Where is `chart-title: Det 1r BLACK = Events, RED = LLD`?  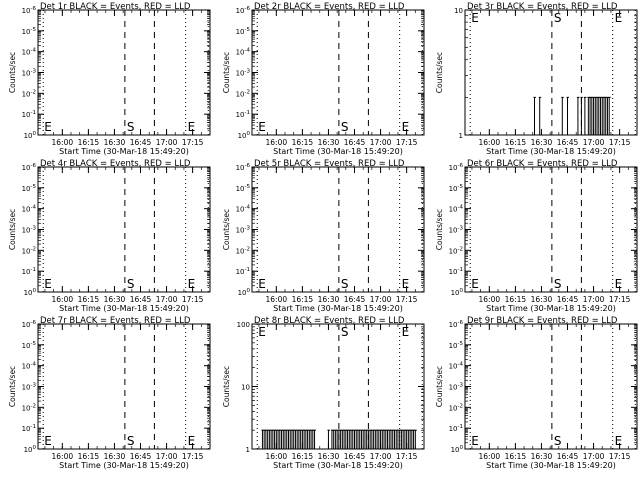
chart-title: Det 1r BLACK = Events, RED = LLD is located at coordinates (115, 7).